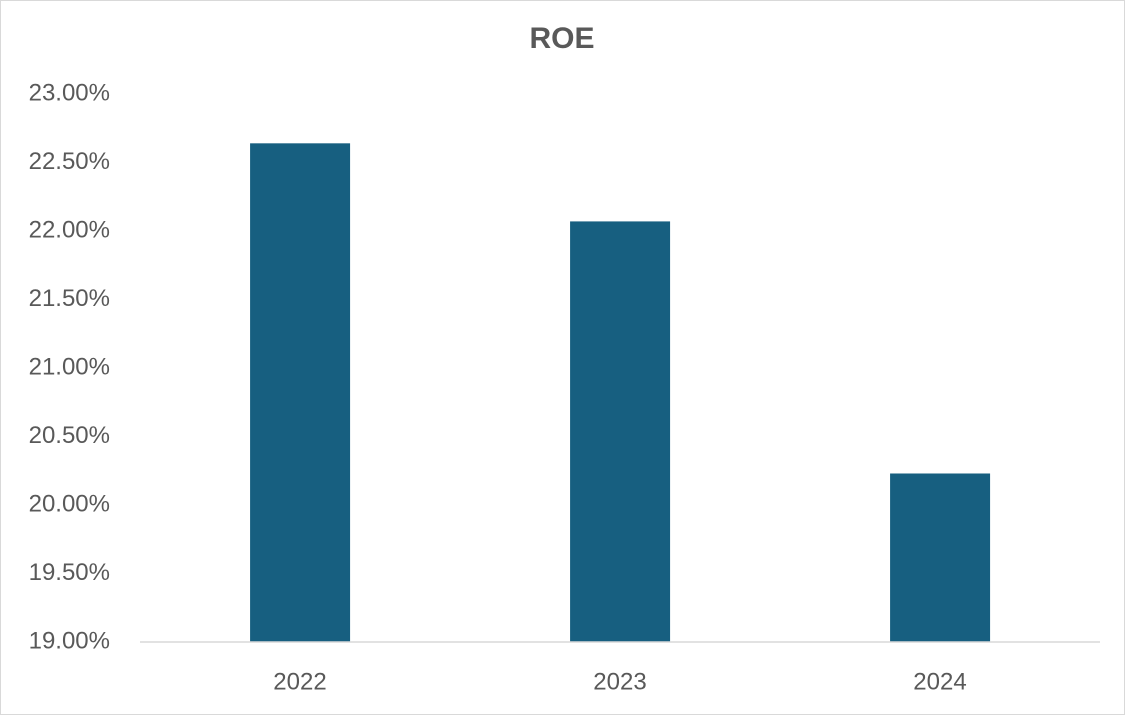 This screenshot has height=715, width=1125. What do you see at coordinates (69, 435) in the screenshot?
I see `y-tick-label: 20.50%` at bounding box center [69, 435].